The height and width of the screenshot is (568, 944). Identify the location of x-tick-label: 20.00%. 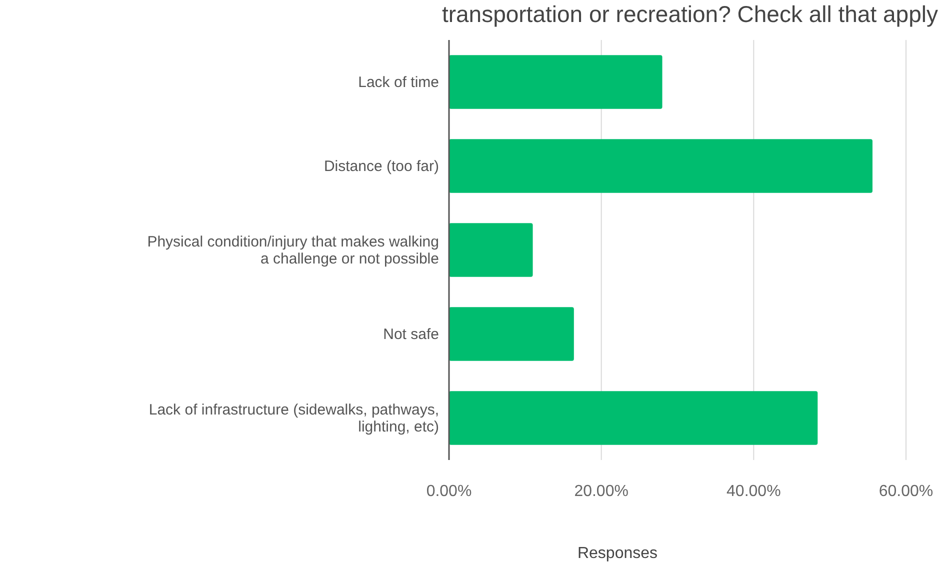
(601, 491).